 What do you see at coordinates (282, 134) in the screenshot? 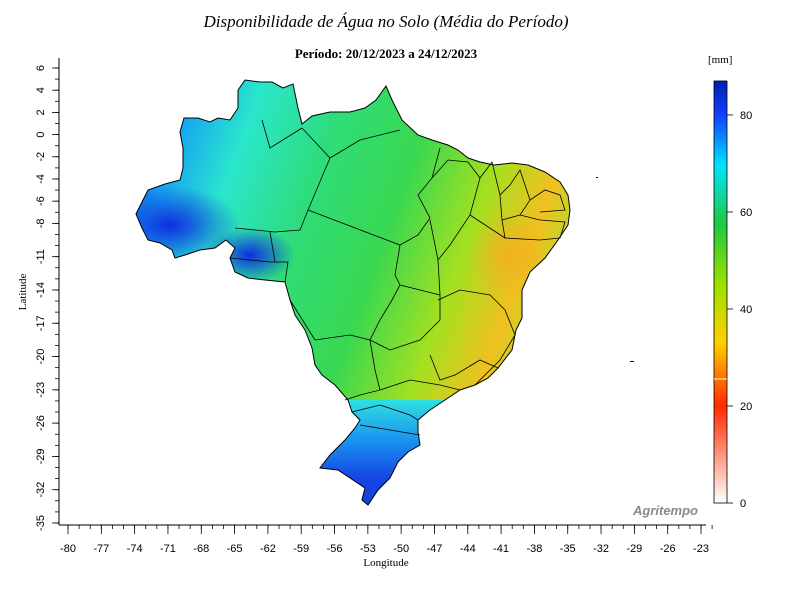
I see `roraima-border` at bounding box center [282, 134].